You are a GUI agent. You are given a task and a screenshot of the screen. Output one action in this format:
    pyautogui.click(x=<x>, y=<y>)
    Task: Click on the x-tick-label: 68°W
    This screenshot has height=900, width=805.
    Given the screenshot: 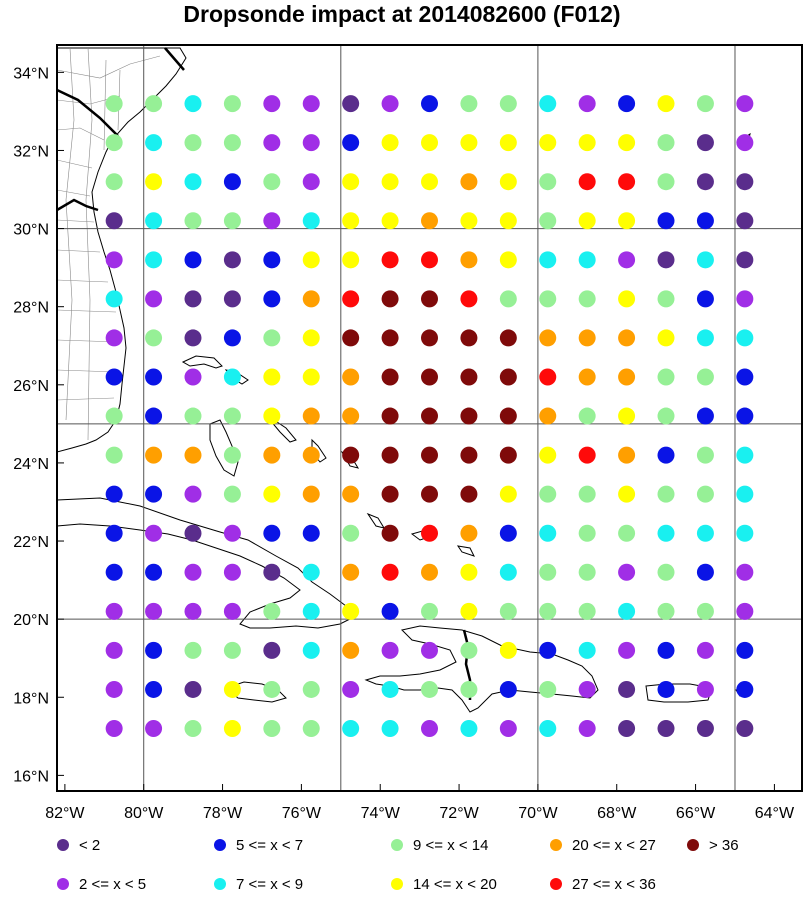 What is the action you would take?
    pyautogui.click(x=617, y=813)
    